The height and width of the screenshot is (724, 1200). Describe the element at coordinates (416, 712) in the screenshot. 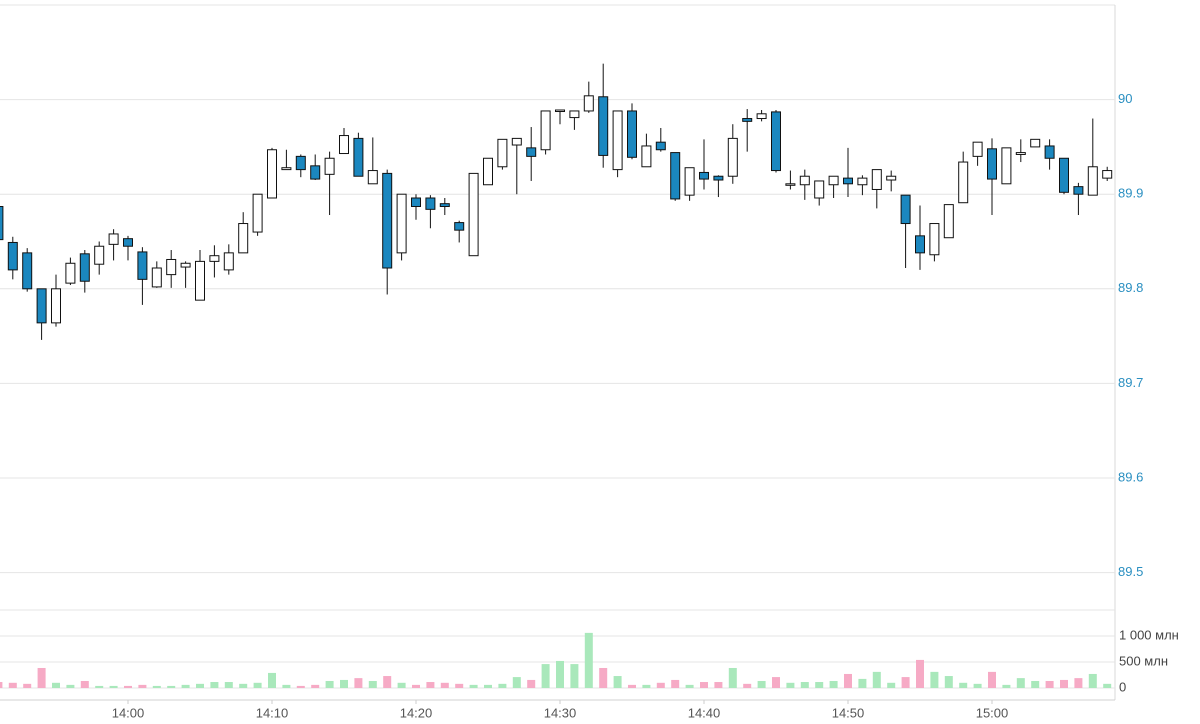

I see `x-tick-label: 14:20` at that location.